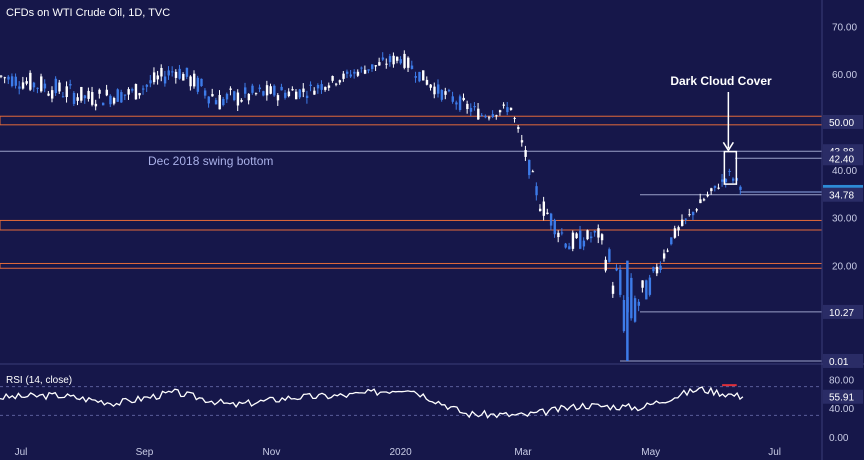 The height and width of the screenshot is (460, 864). I want to click on svg-text: 10.27, so click(841, 313).